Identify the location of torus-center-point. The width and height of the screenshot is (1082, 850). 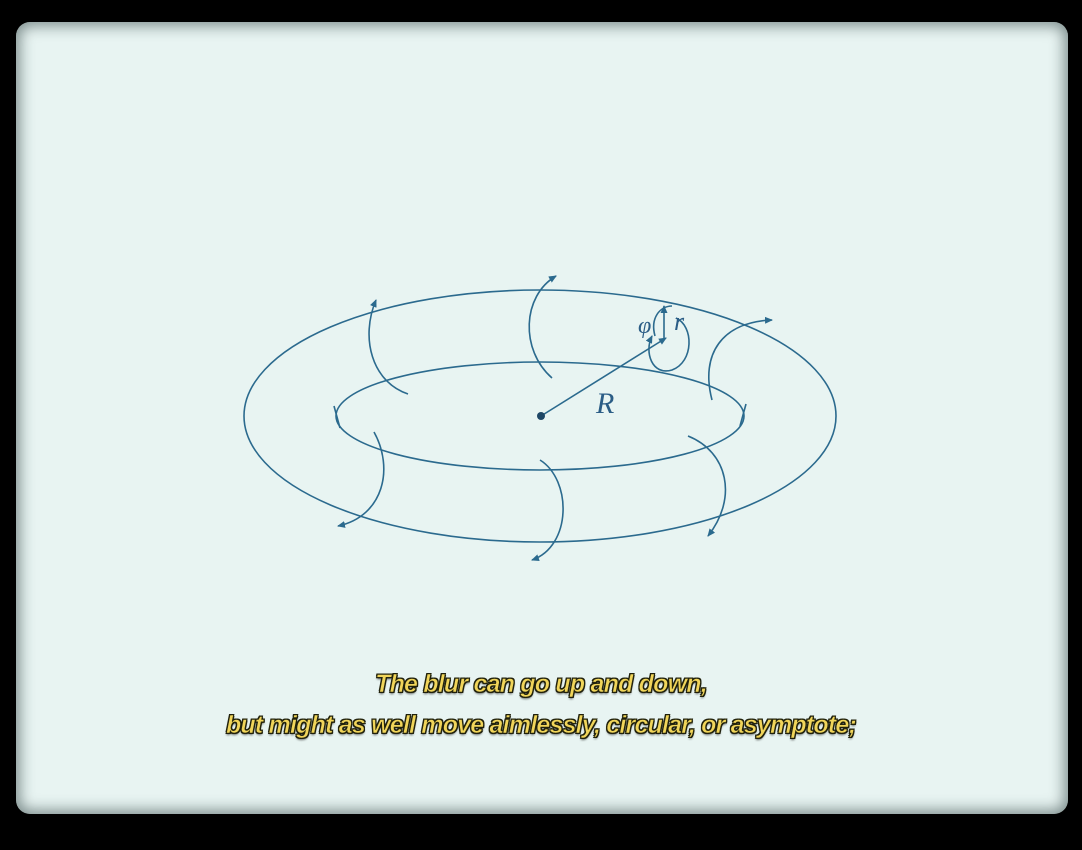
(541, 416).